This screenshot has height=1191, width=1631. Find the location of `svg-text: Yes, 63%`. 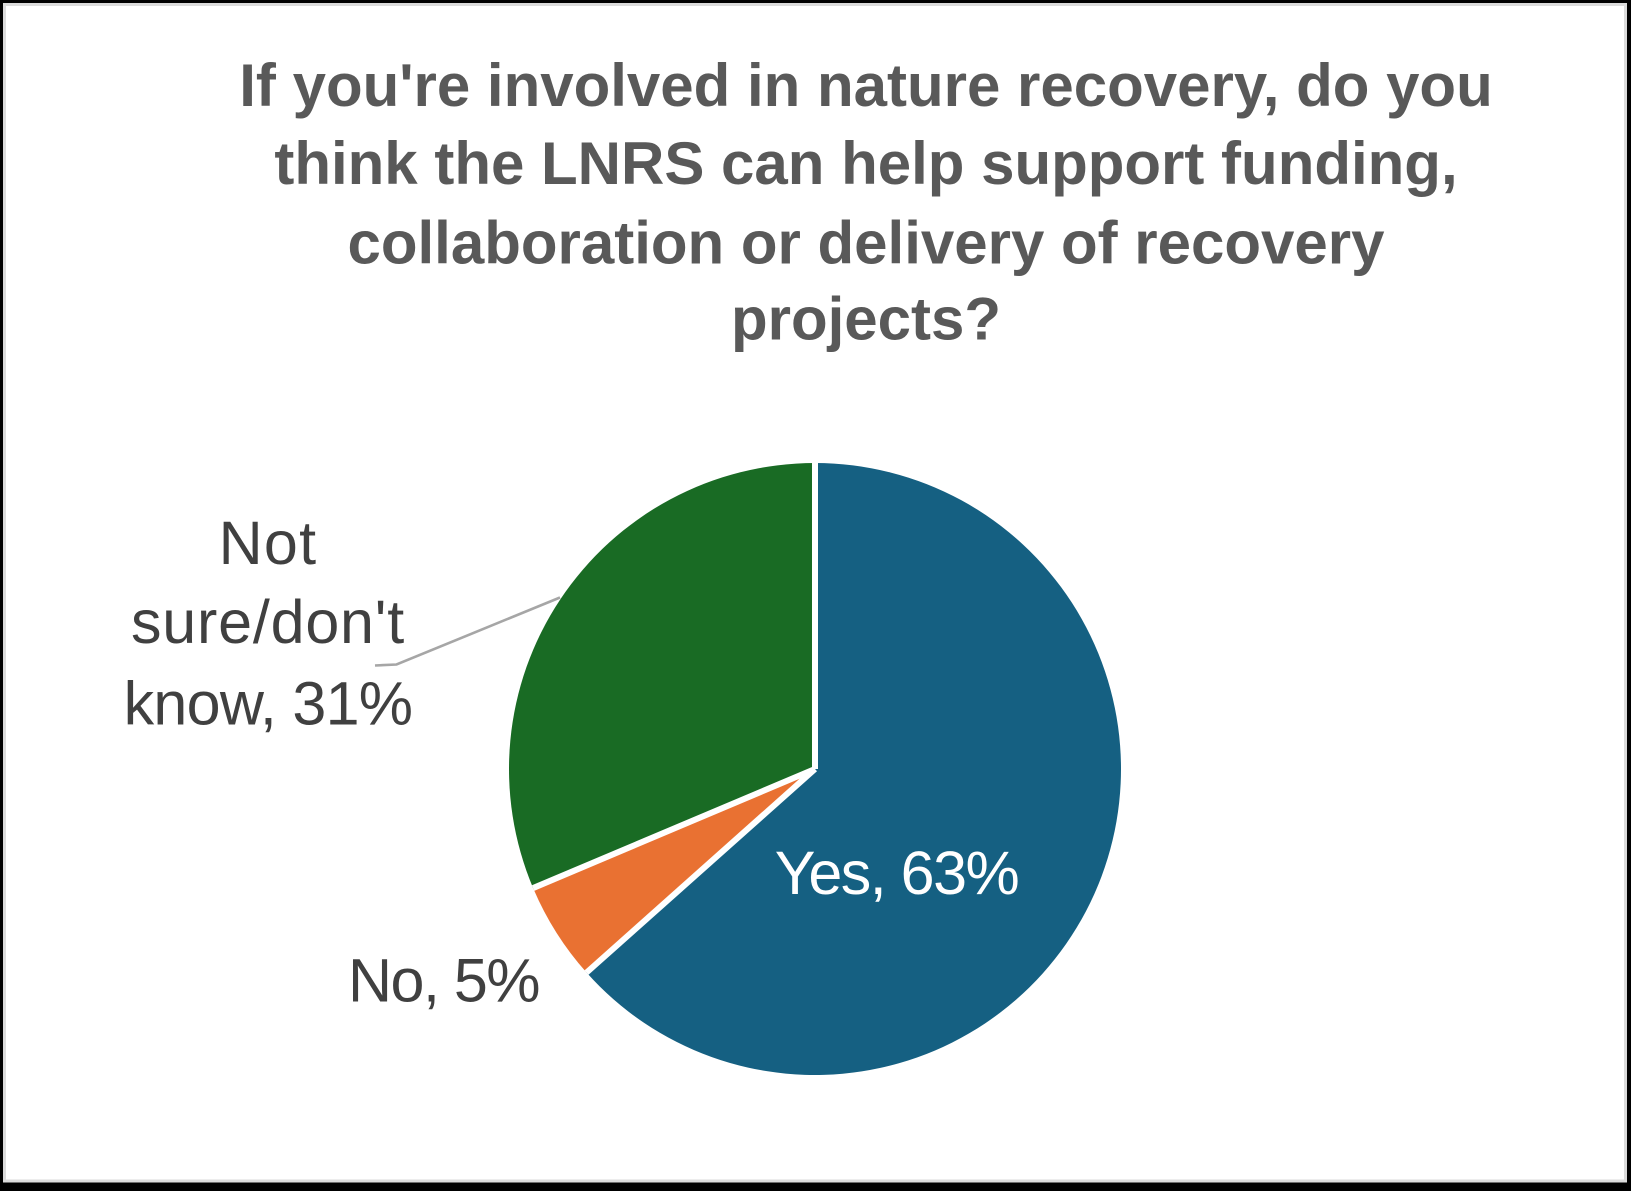

svg-text: Yes, 63% is located at coordinates (897, 873).